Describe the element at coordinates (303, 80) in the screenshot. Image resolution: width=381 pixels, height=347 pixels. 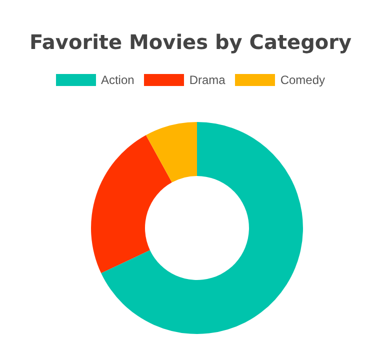
I see `legend-label: Comedy` at that location.